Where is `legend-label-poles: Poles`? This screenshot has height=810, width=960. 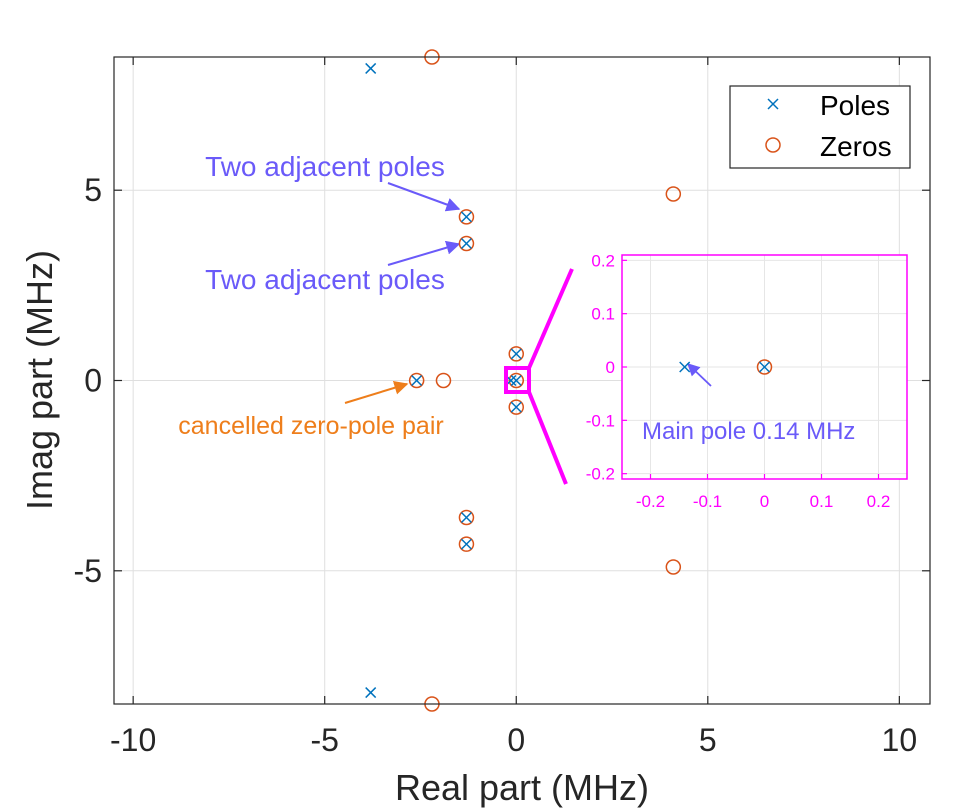
legend-label-poles: Poles is located at coordinates (855, 105).